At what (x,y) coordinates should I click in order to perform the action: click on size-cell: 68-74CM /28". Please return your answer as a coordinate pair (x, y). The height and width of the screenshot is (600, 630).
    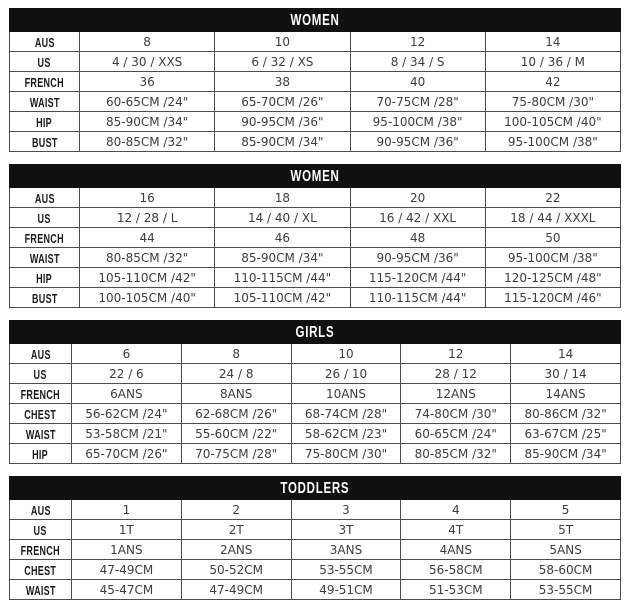
    Looking at the image, I should click on (346, 413).